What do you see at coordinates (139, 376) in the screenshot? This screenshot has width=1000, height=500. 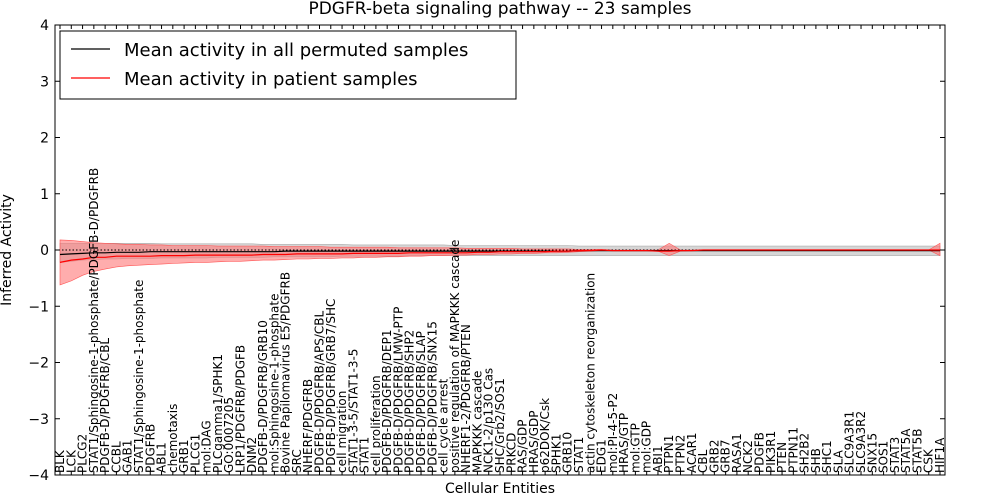 I see `x-tick-label: STAT1/Sphingosine-1-phosphate` at bounding box center [139, 376].